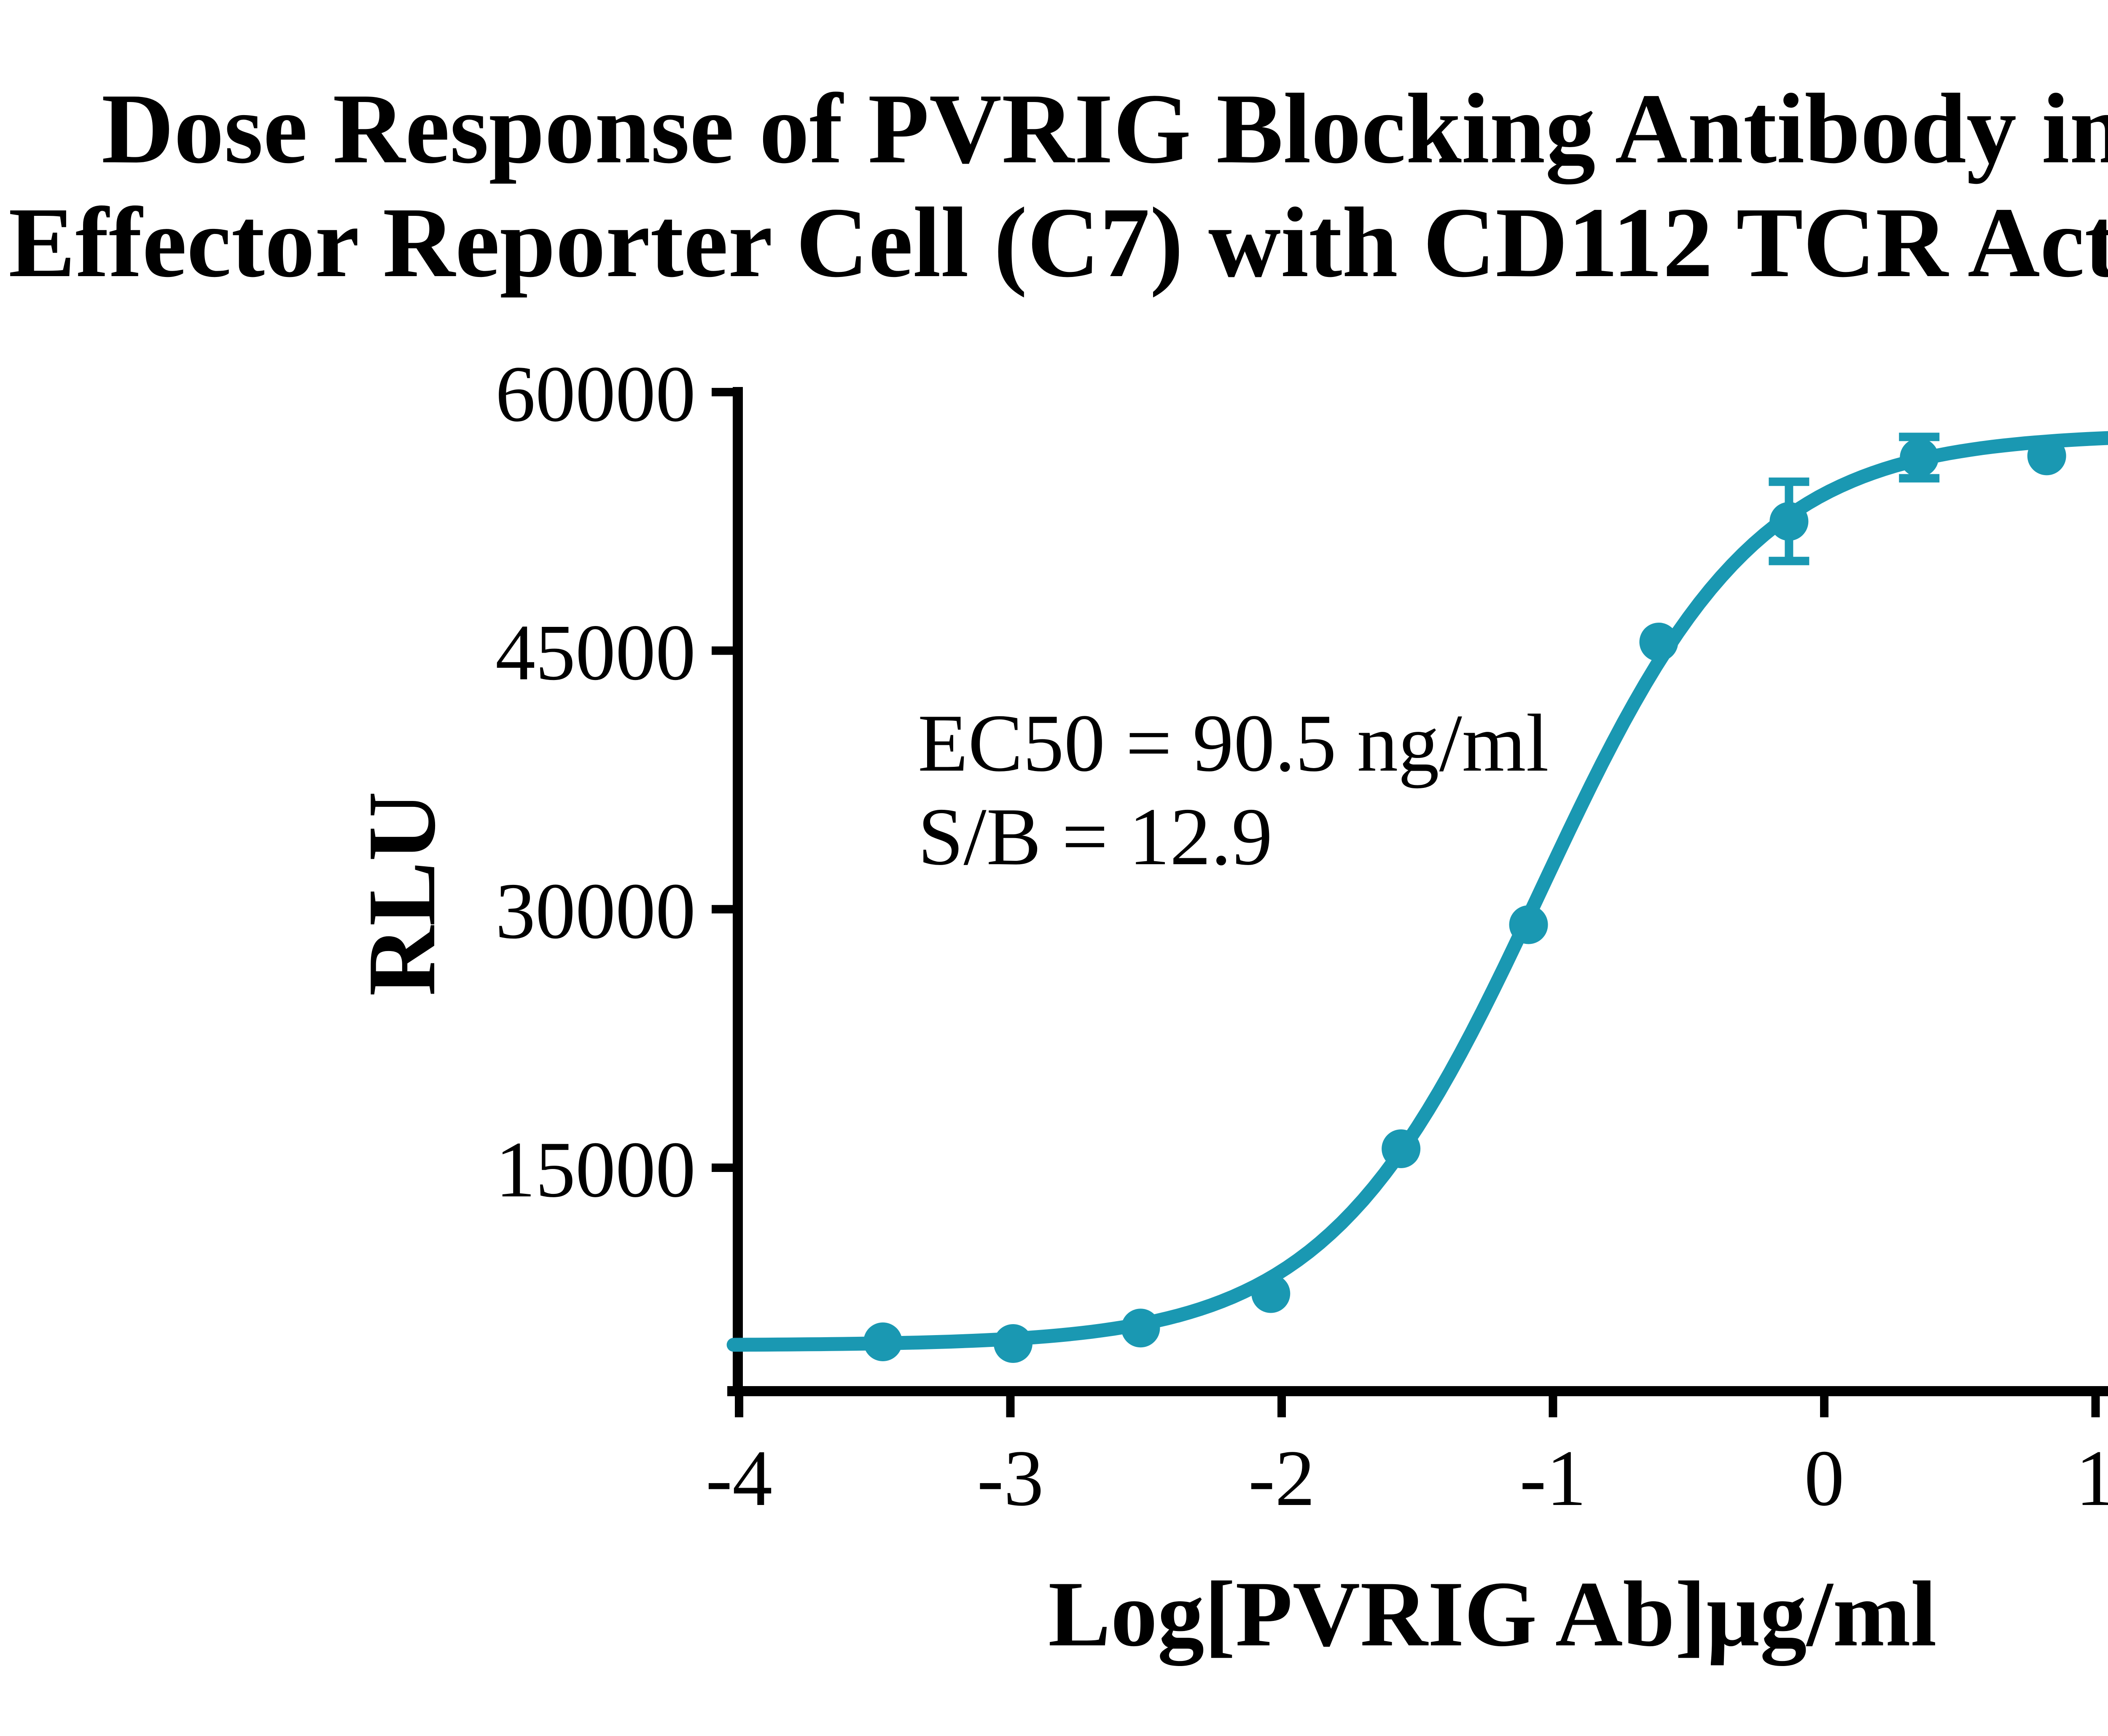 This screenshot has height=1736, width=2108. I want to click on x-tick-label: -3, so click(1010, 1478).